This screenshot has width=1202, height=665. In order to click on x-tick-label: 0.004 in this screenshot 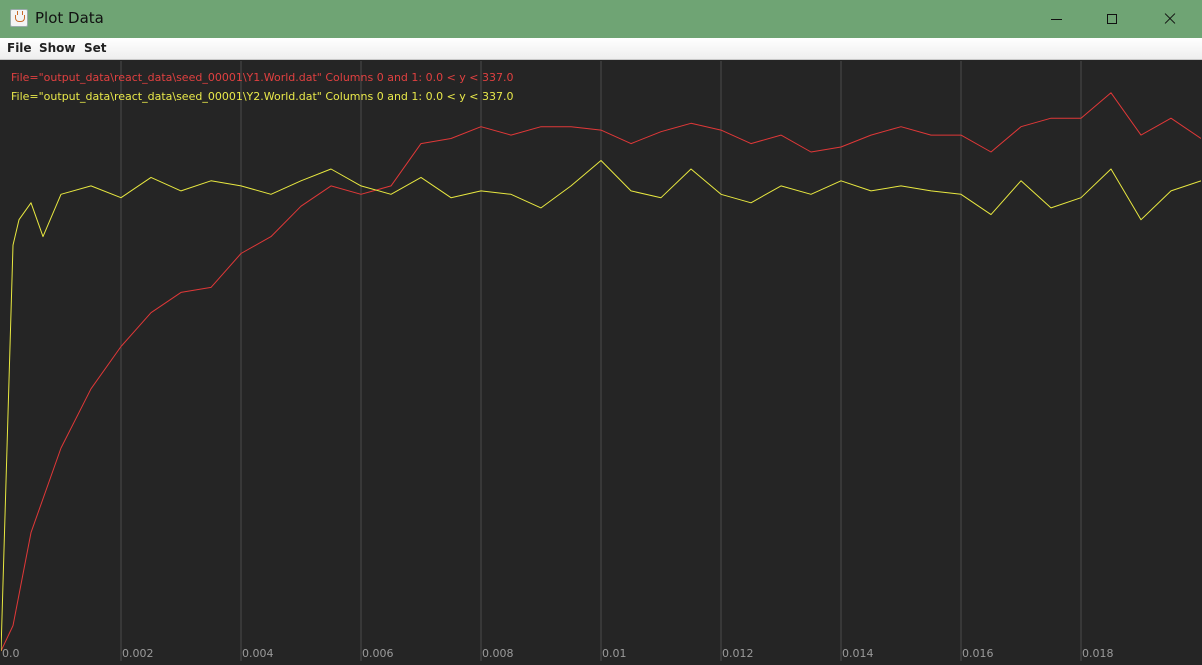, I will do `click(258, 653)`.